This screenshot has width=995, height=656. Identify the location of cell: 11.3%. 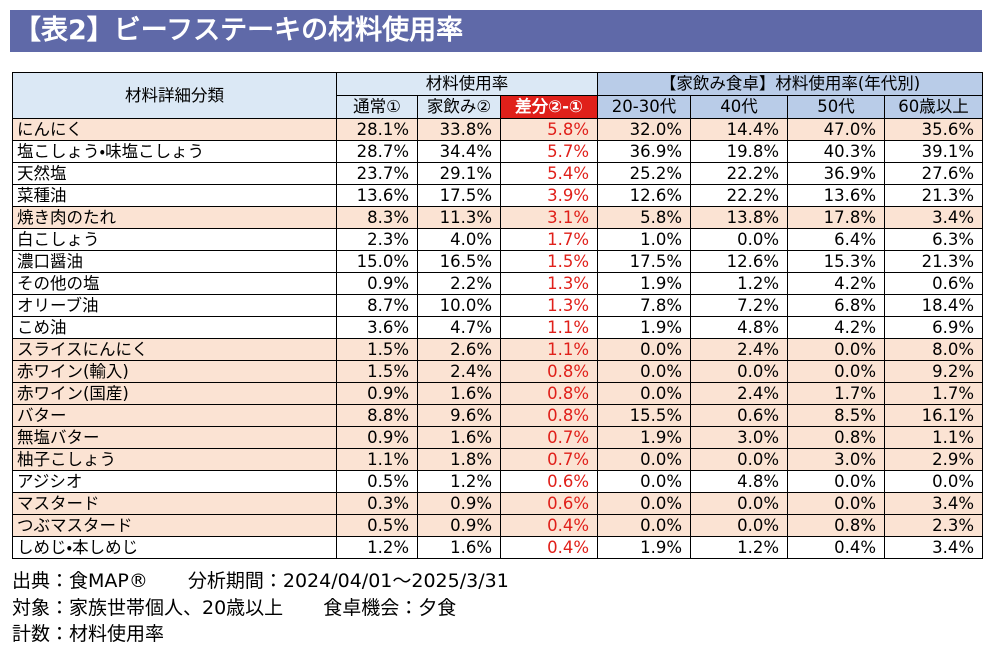
(459, 217).